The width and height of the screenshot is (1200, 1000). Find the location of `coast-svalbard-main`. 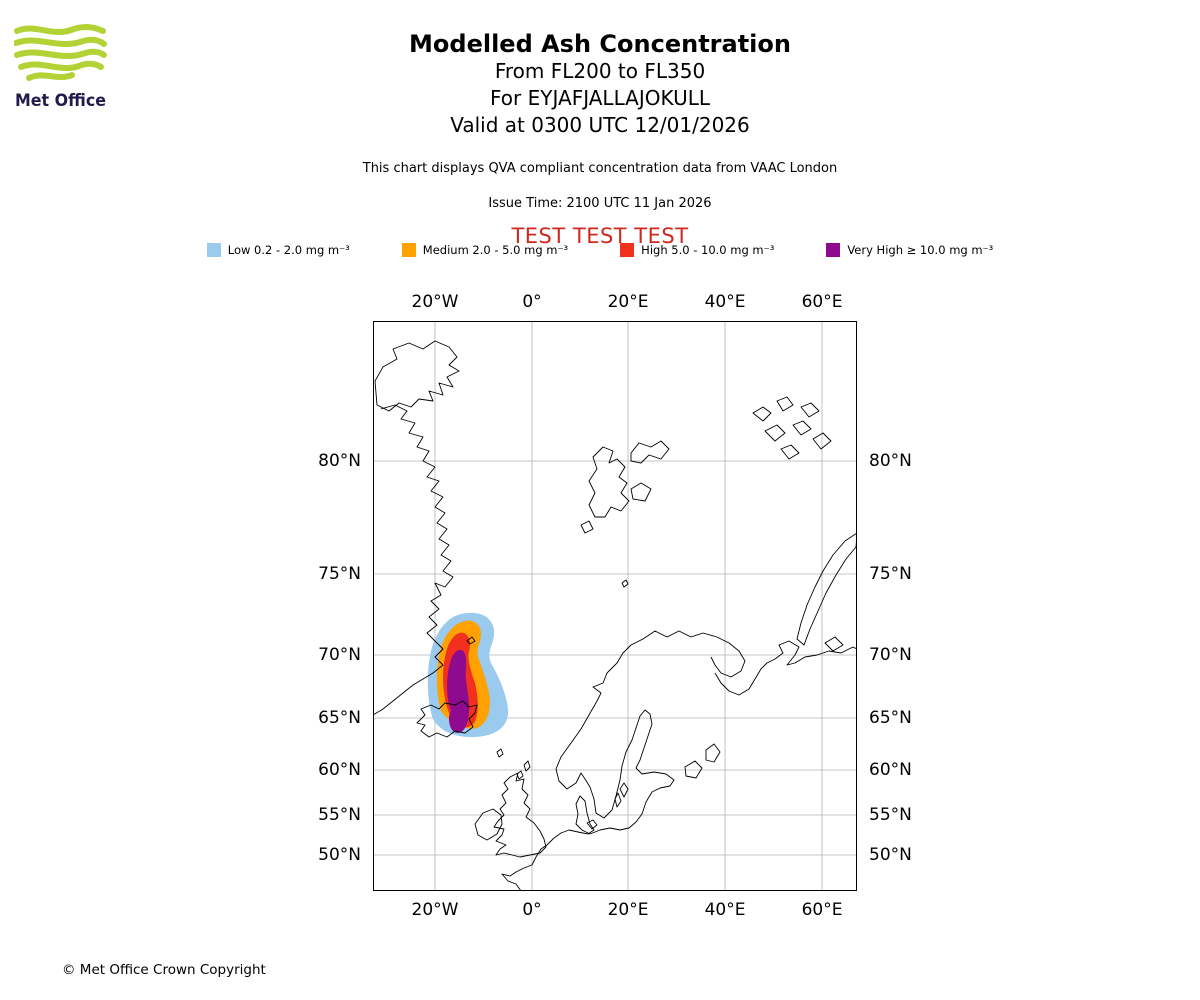

coast-svalbard-main is located at coordinates (609, 482).